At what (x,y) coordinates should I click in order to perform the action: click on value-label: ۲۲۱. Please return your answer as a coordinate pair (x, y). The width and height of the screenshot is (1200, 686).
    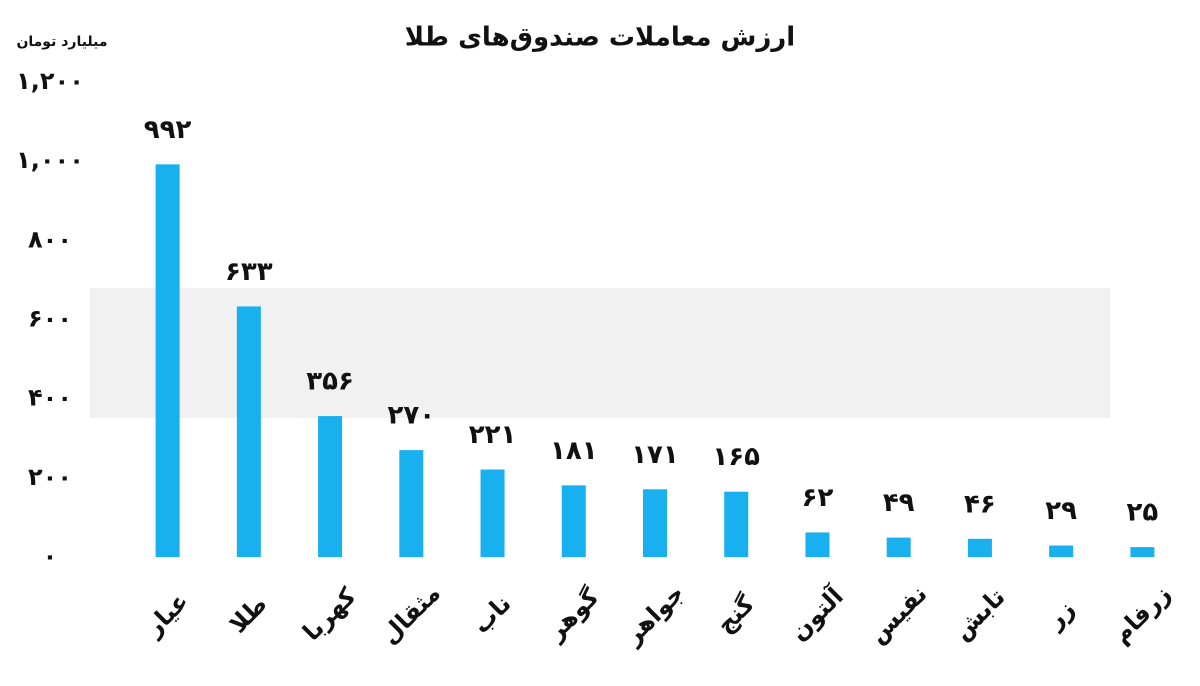
    Looking at the image, I should click on (493, 435).